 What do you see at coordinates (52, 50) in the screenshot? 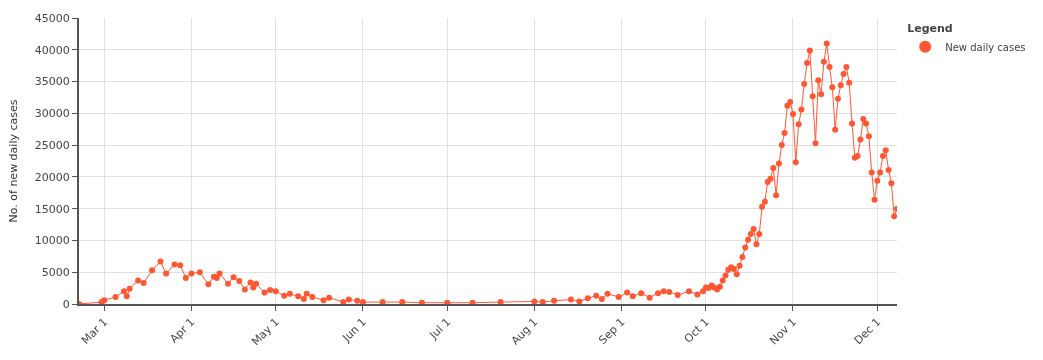
I see `y-tick-label: 40000` at bounding box center [52, 50].